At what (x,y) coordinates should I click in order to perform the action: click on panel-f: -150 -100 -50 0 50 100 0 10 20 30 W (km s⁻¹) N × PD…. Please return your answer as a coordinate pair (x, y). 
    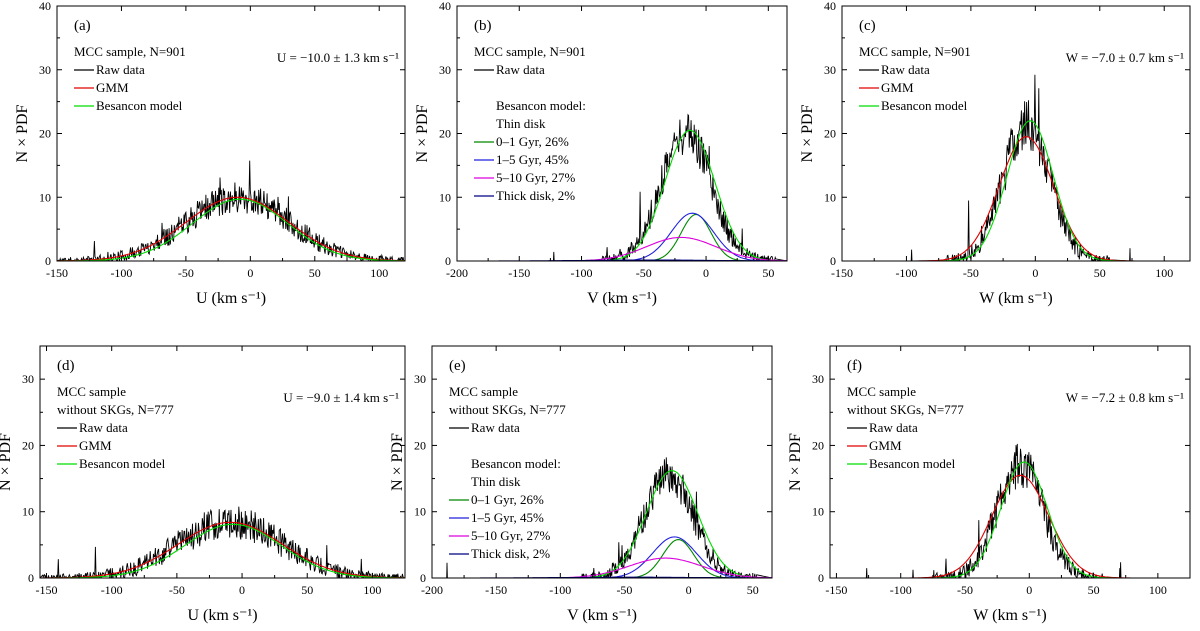
    Looking at the image, I should click on (989, 484).